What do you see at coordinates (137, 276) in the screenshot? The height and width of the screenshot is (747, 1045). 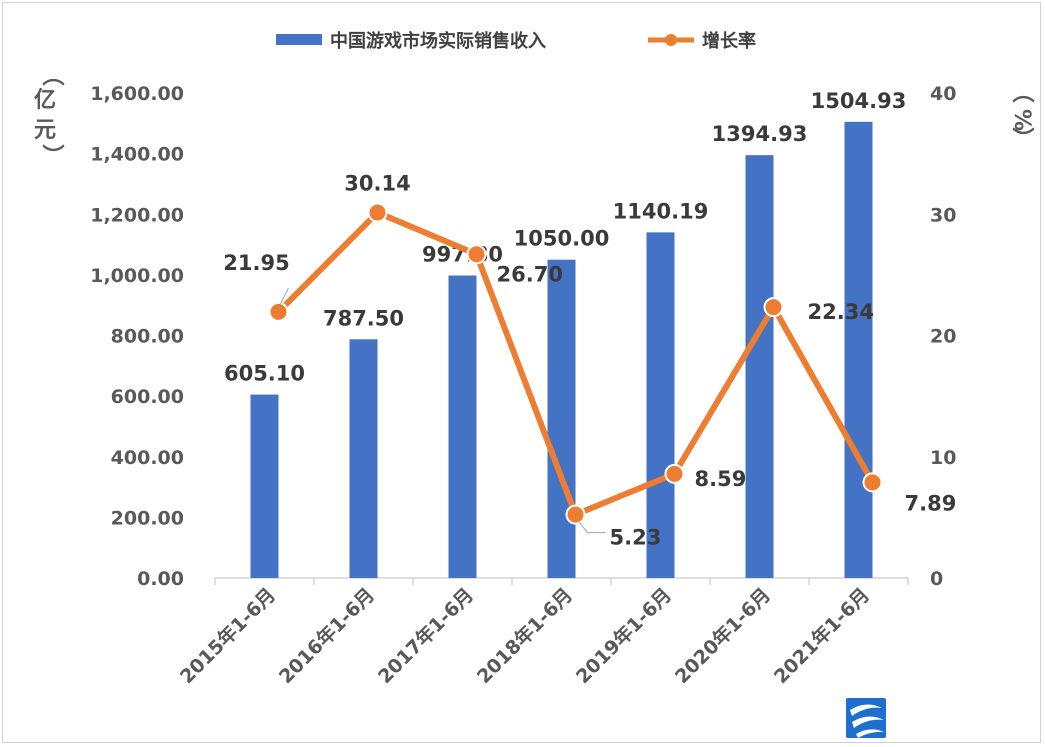 I see `left-axis-tick-label: 1,000.00` at bounding box center [137, 276].